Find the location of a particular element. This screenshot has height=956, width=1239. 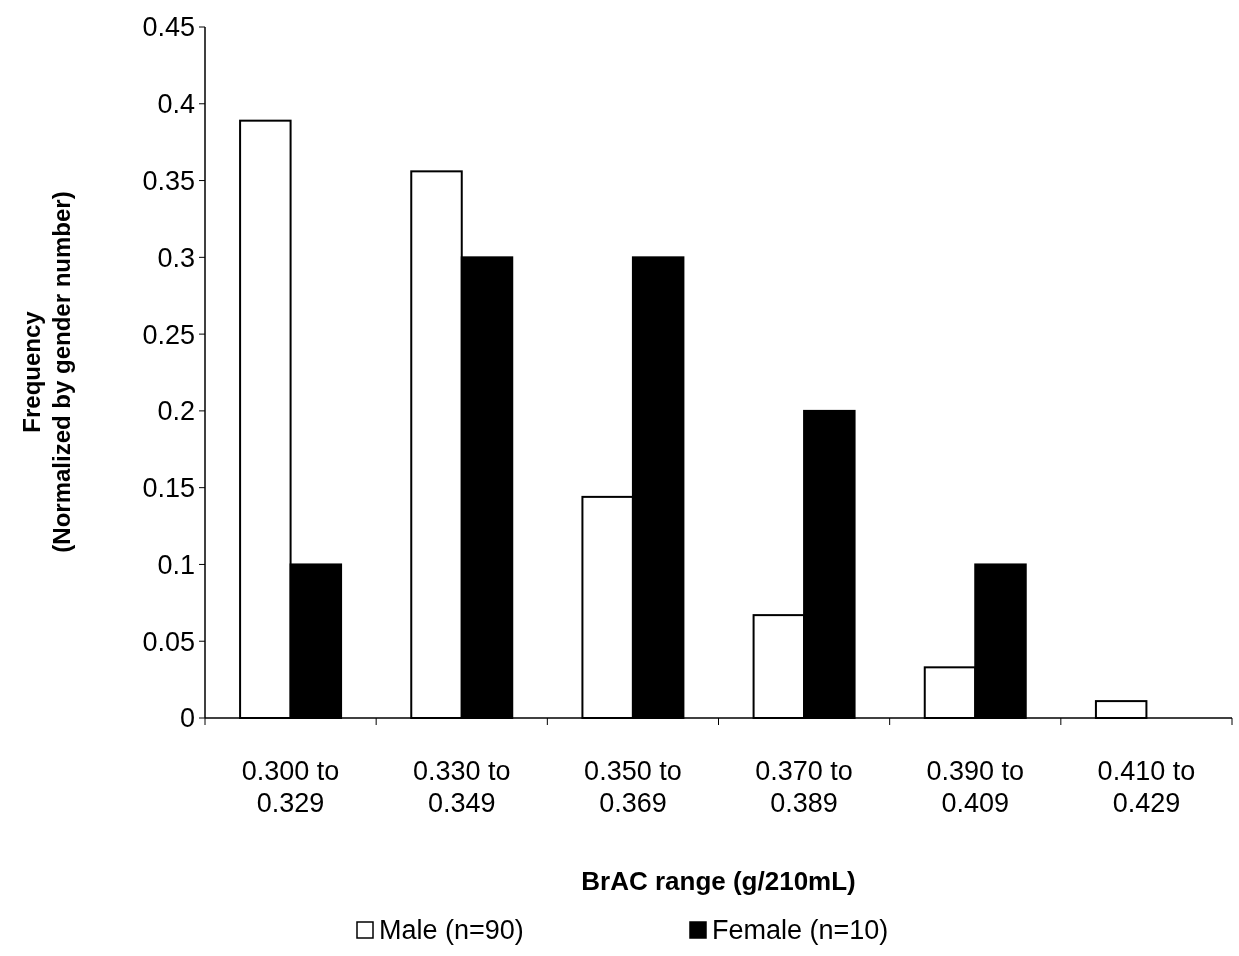

x-tick-label: 0.370 to 0.389 is located at coordinates (804, 787).